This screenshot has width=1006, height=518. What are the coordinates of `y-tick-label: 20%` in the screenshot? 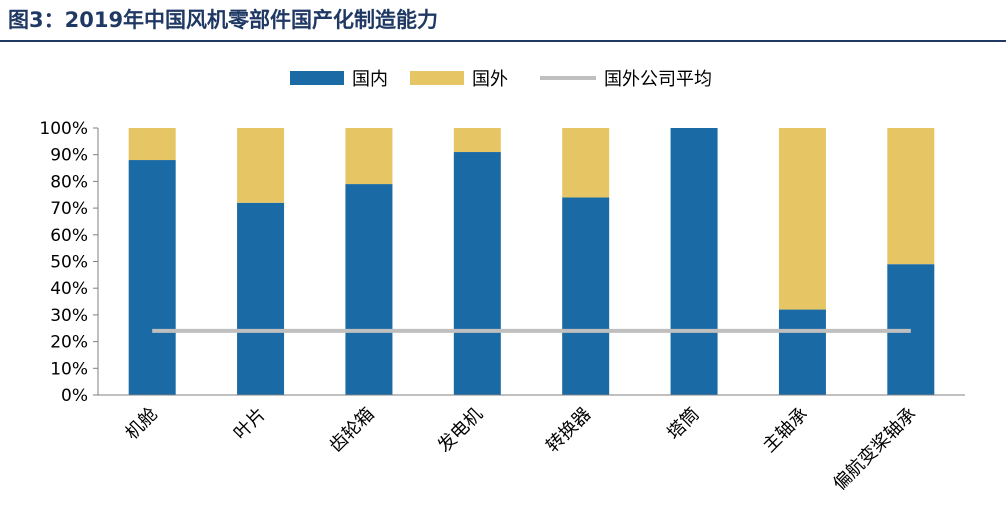 It's located at (69, 343).